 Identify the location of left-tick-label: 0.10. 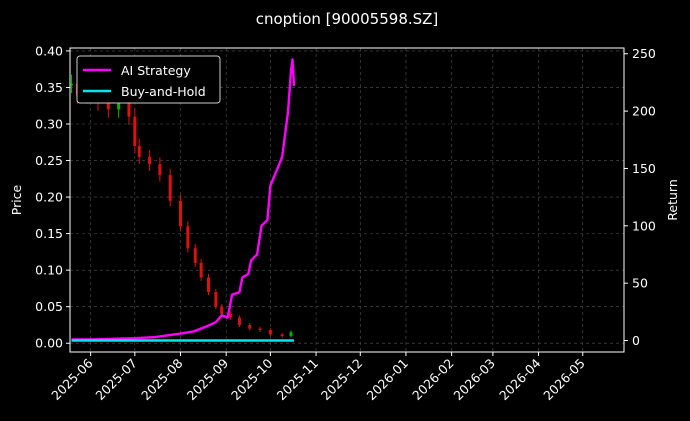
(49, 270).